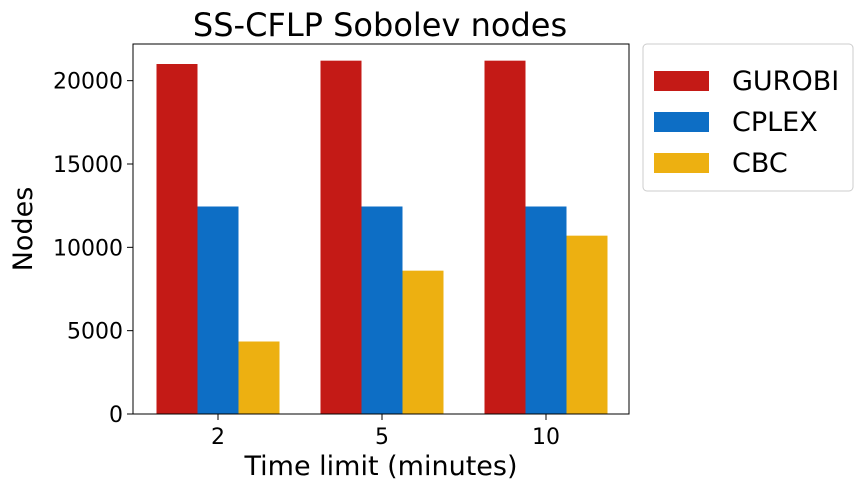  I want to click on x-tick-label: 2, so click(218, 437).